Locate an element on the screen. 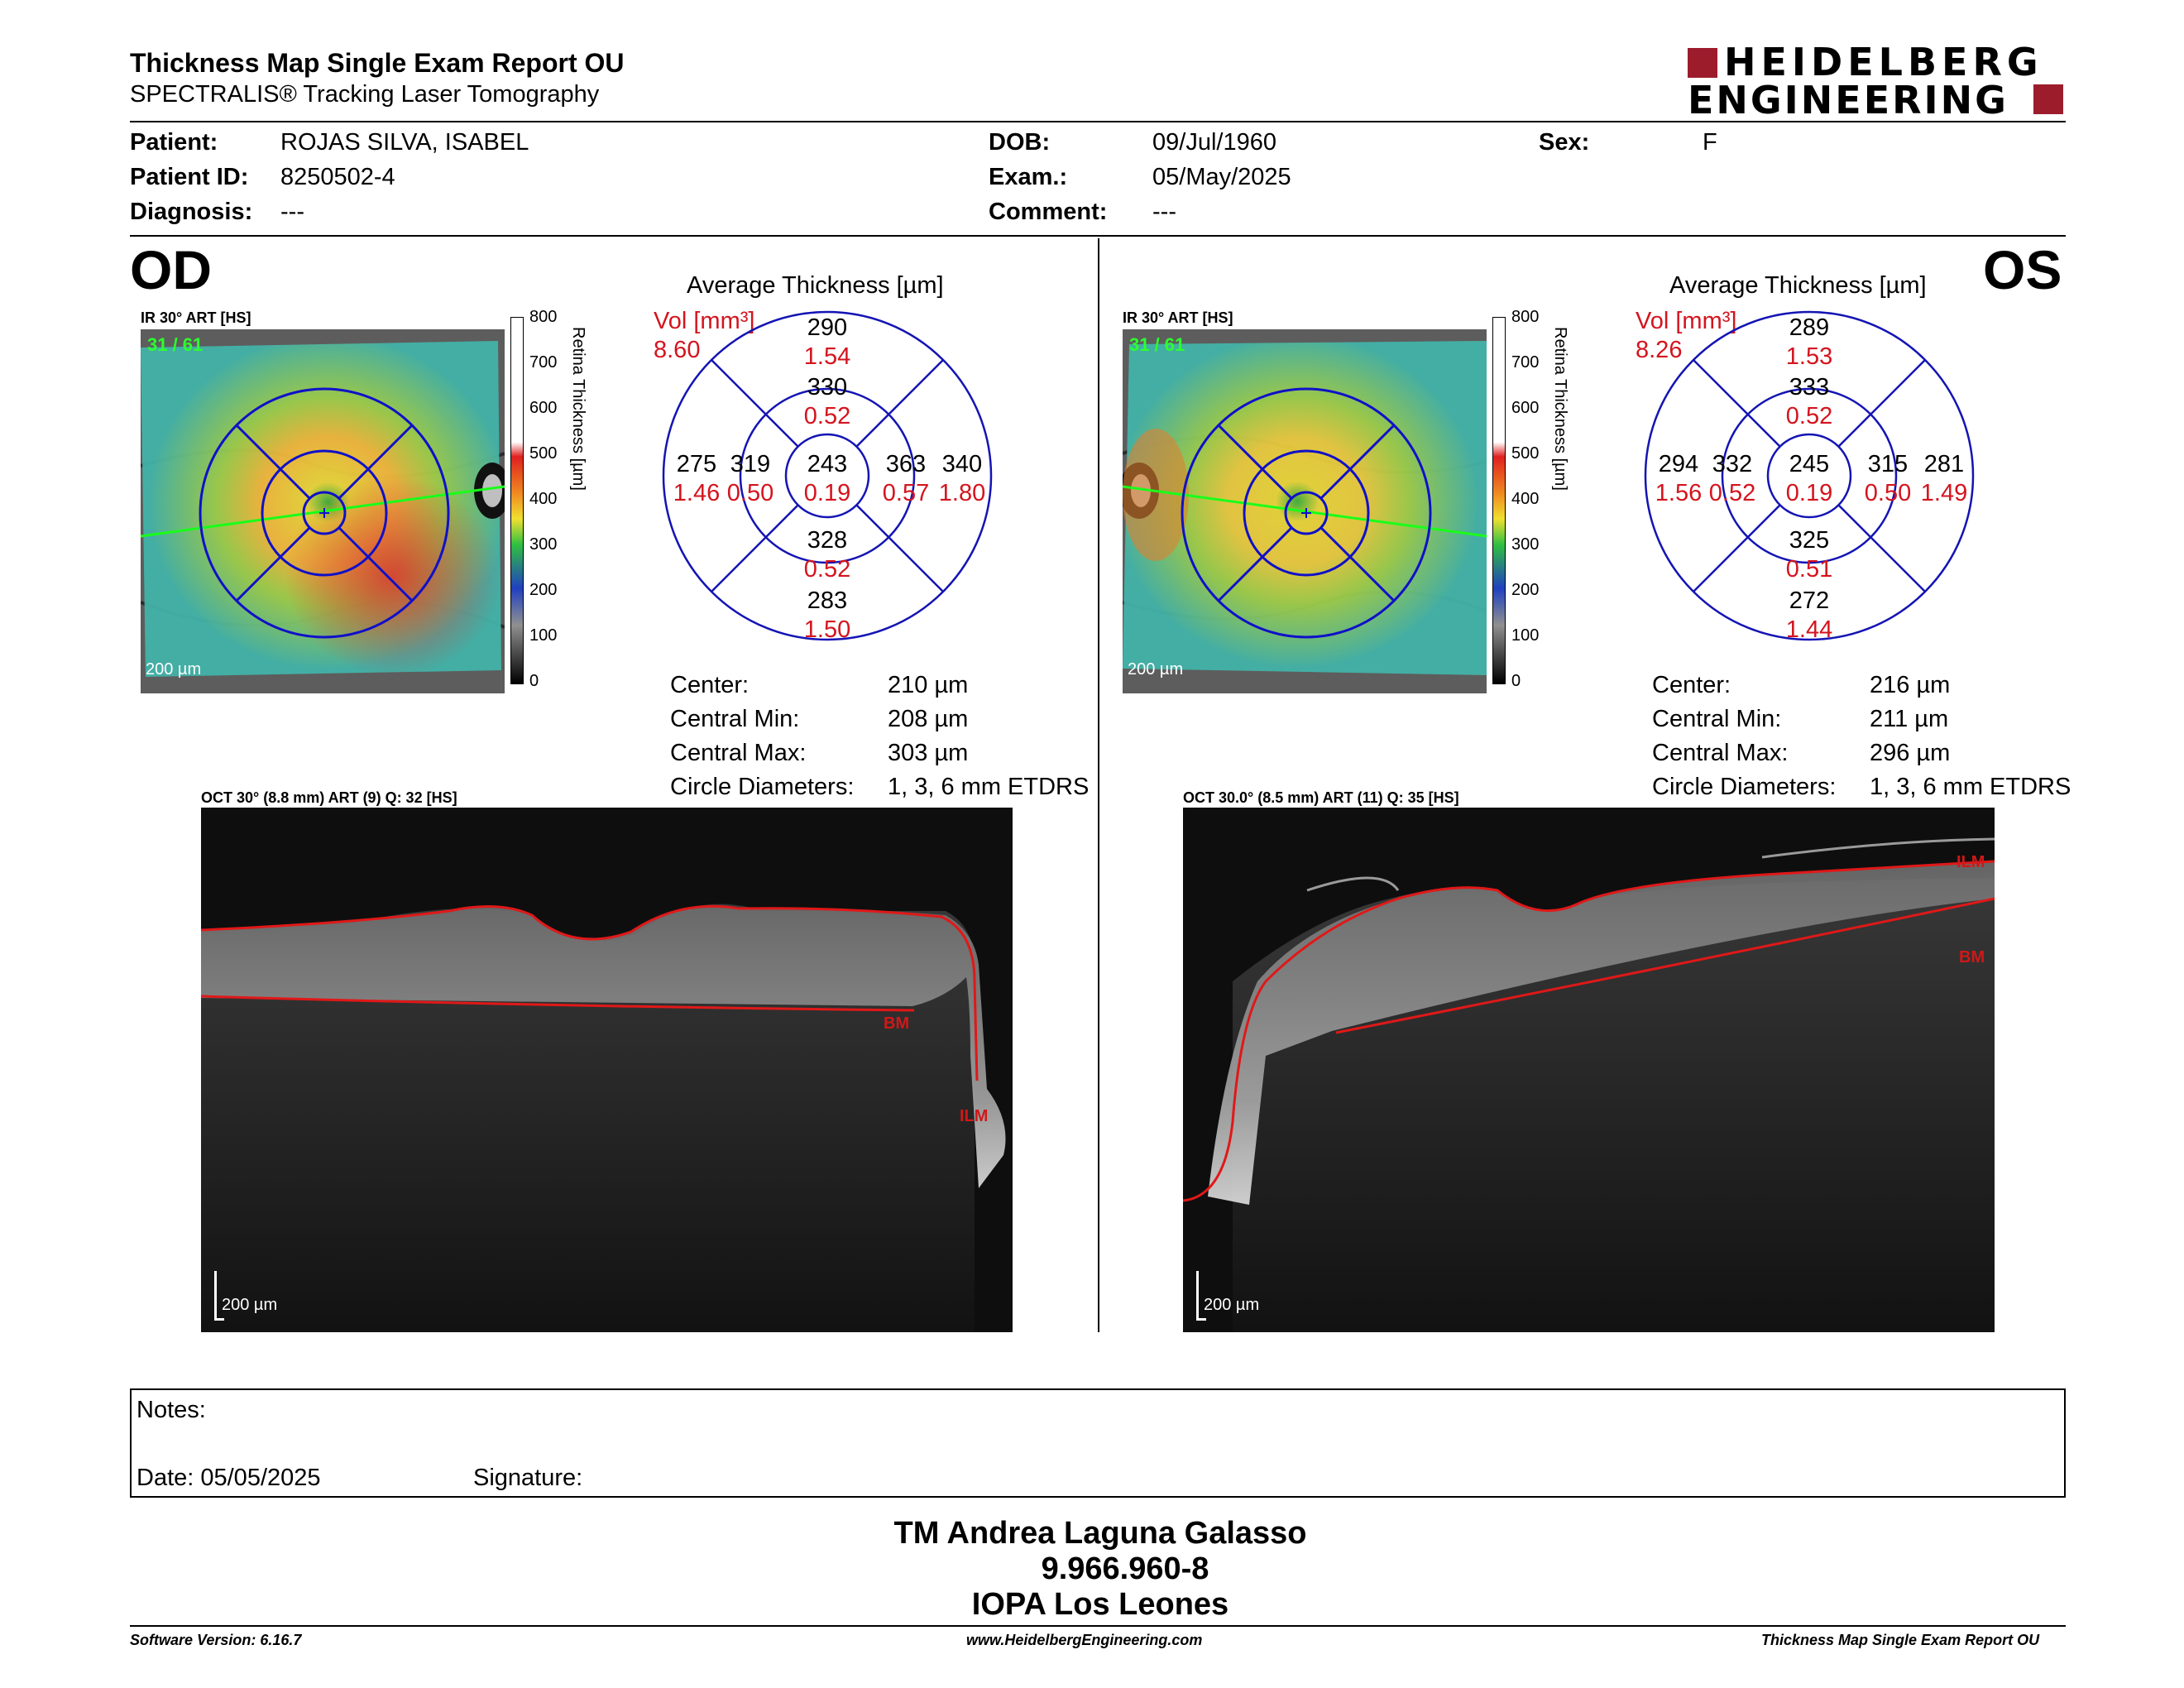 Image resolution: width=2184 pixels, height=1688 pixels. os-oct-scale-bar is located at coordinates (1197, 1296).